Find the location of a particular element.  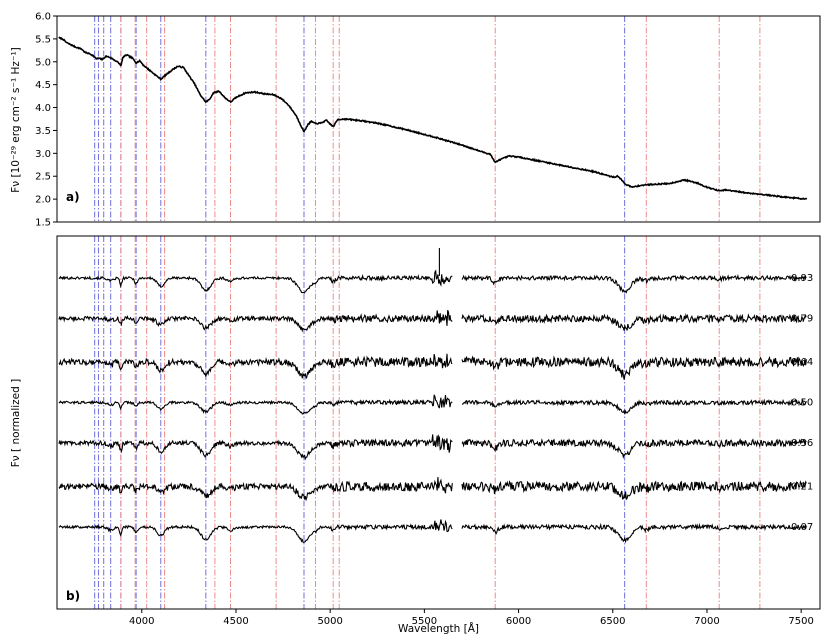

phase-label: 0.36 is located at coordinates (802, 443).